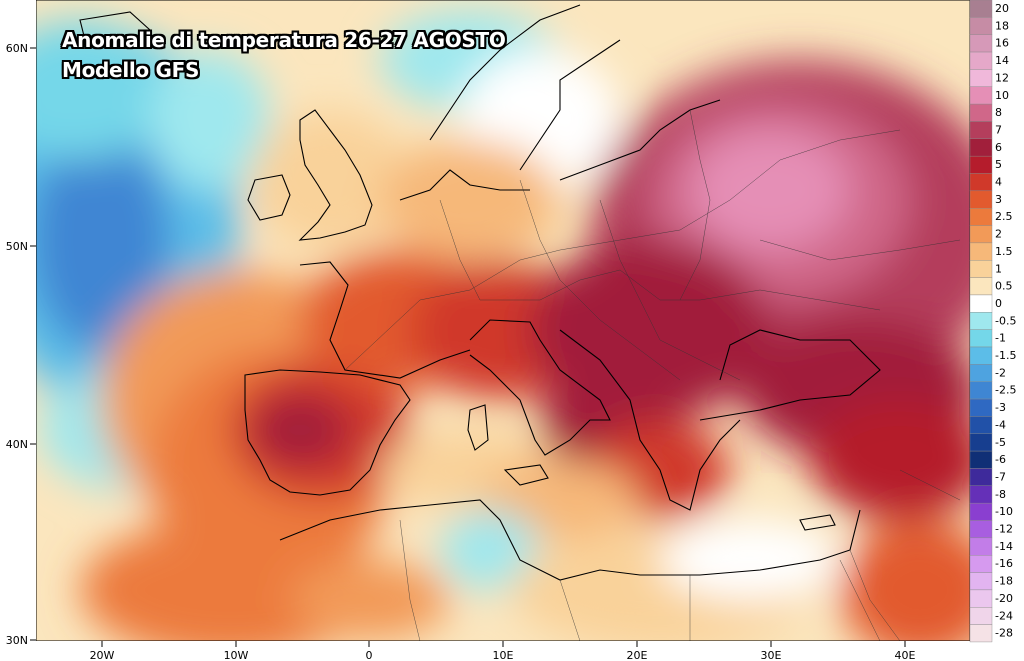 This screenshot has width=1024, height=661. What do you see at coordinates (998, 303) in the screenshot?
I see `colorbar-label: 0` at bounding box center [998, 303].